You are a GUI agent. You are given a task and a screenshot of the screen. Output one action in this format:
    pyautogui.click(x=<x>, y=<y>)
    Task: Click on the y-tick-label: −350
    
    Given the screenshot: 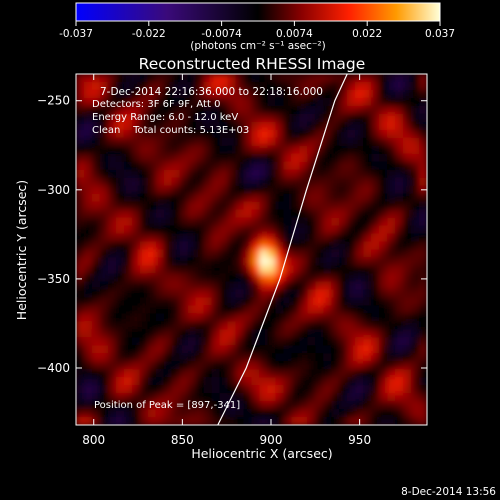 What is the action you would take?
    pyautogui.click(x=53, y=279)
    